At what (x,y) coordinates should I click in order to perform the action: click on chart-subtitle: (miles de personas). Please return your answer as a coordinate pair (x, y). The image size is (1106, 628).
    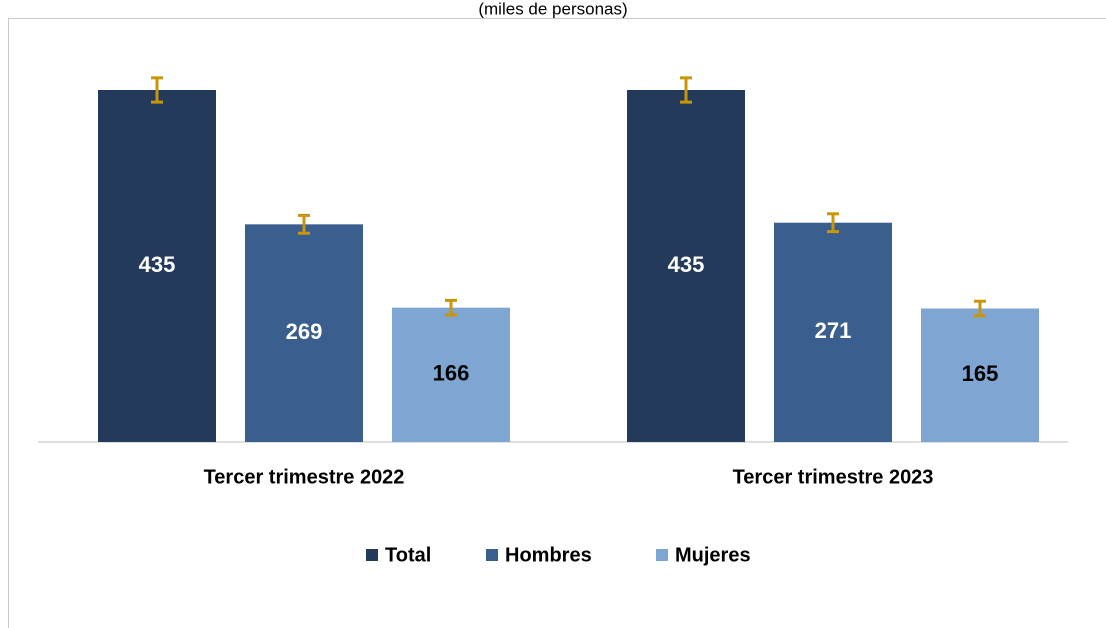
    Looking at the image, I should click on (552, 9).